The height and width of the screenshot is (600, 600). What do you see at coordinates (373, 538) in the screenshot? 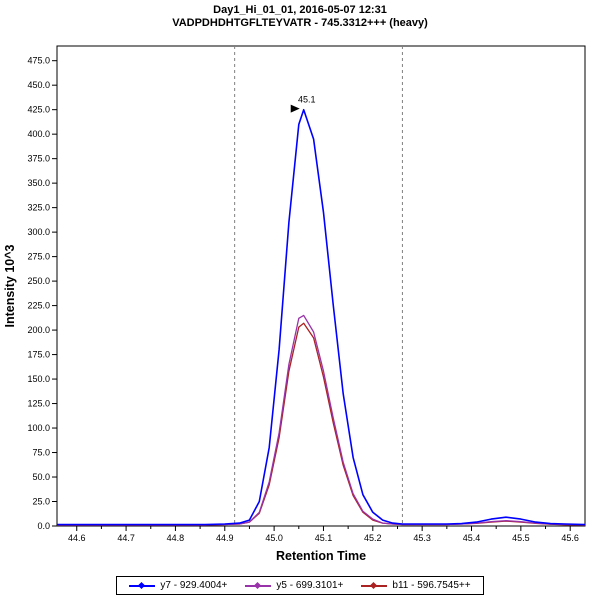
I see `x-tick-label: 45.2` at bounding box center [373, 538].